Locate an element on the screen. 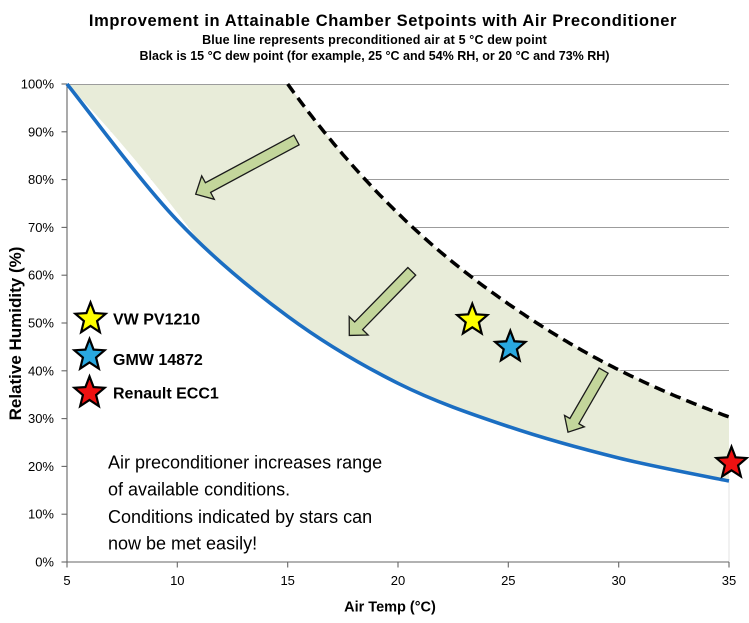 This screenshot has width=749, height=623. svg-text: 25 is located at coordinates (508, 580).